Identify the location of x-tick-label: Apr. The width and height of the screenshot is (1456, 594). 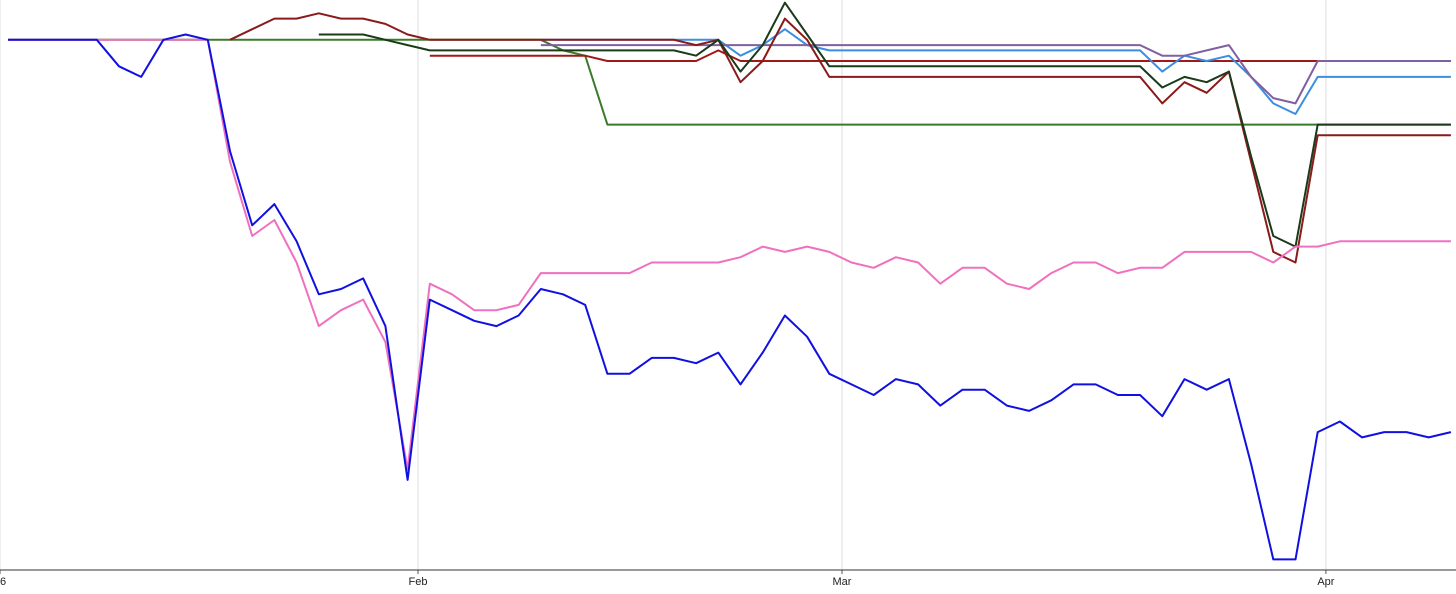
(1325, 582).